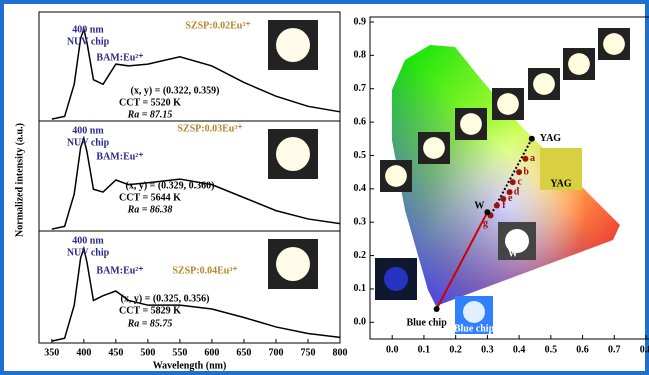  What do you see at coordinates (479, 205) in the screenshot?
I see `point-label: W` at bounding box center [479, 205].